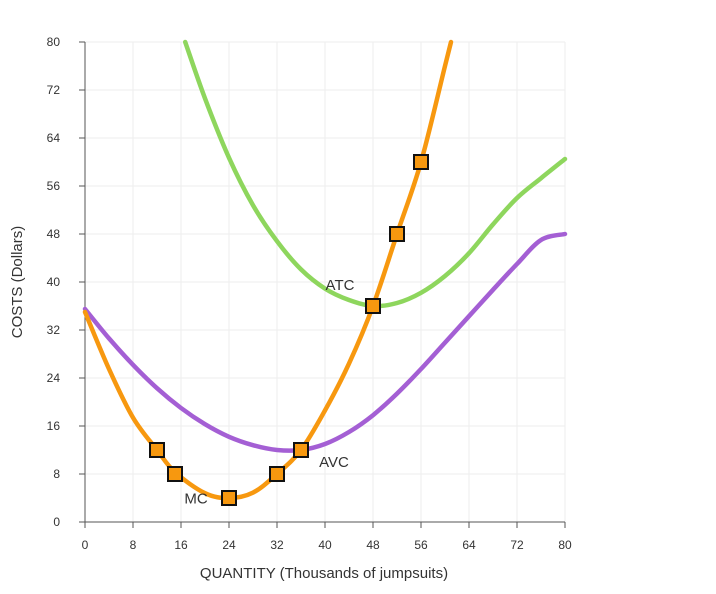 The image size is (716, 594). Describe the element at coordinates (66, 282) in the screenshot. I see `y-axis-ticks: 0 8 16 24 32 40 48 56 64 72 80` at that location.